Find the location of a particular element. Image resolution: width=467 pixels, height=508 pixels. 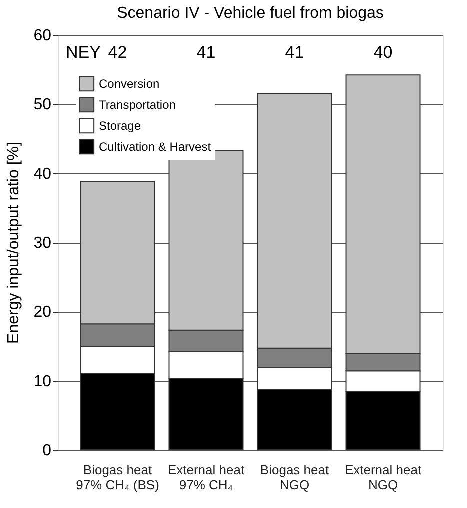

x-tick-label: Biogas heat NGQ is located at coordinates (295, 477).